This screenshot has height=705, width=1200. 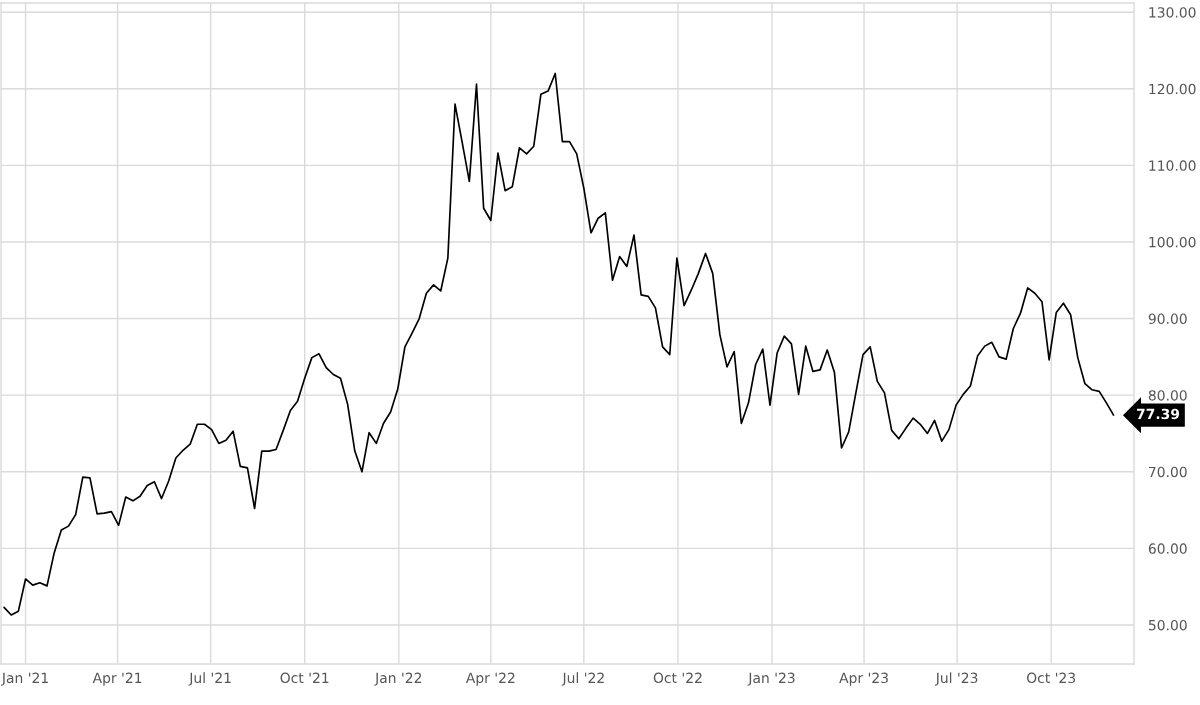 I want to click on y-tick-label: 60.00, so click(x=1167, y=548).